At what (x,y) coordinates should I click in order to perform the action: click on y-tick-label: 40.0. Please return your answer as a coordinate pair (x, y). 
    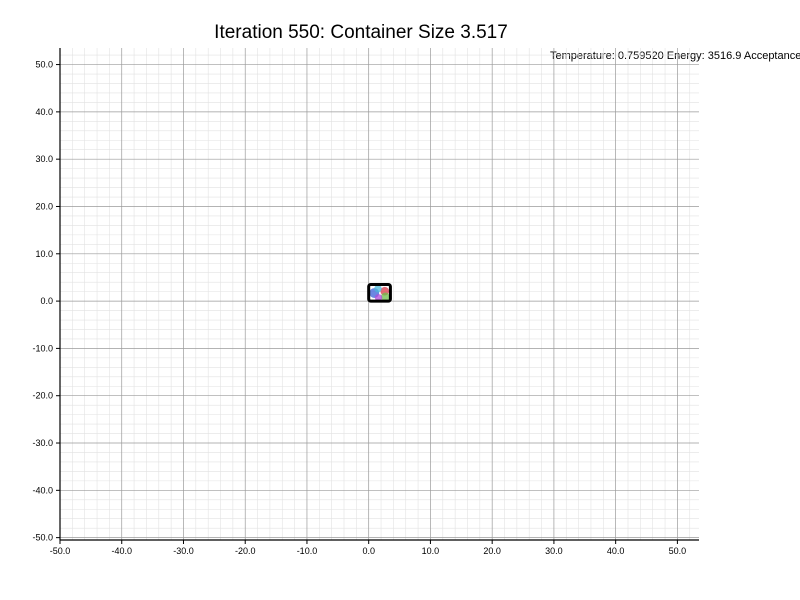
    Looking at the image, I should click on (44, 112).